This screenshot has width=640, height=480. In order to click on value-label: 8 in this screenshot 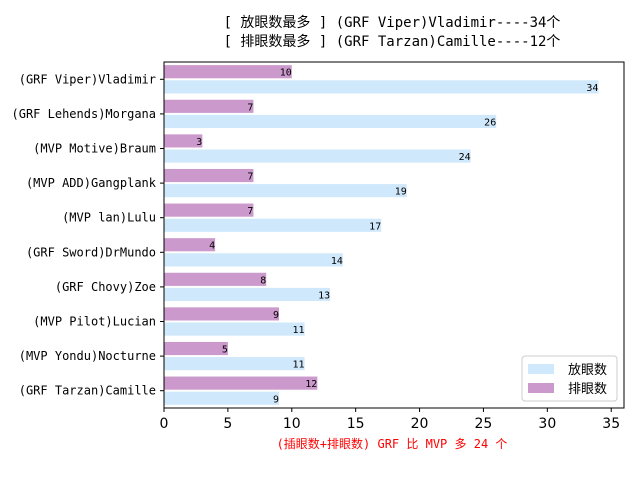, I will do `click(263, 280)`.